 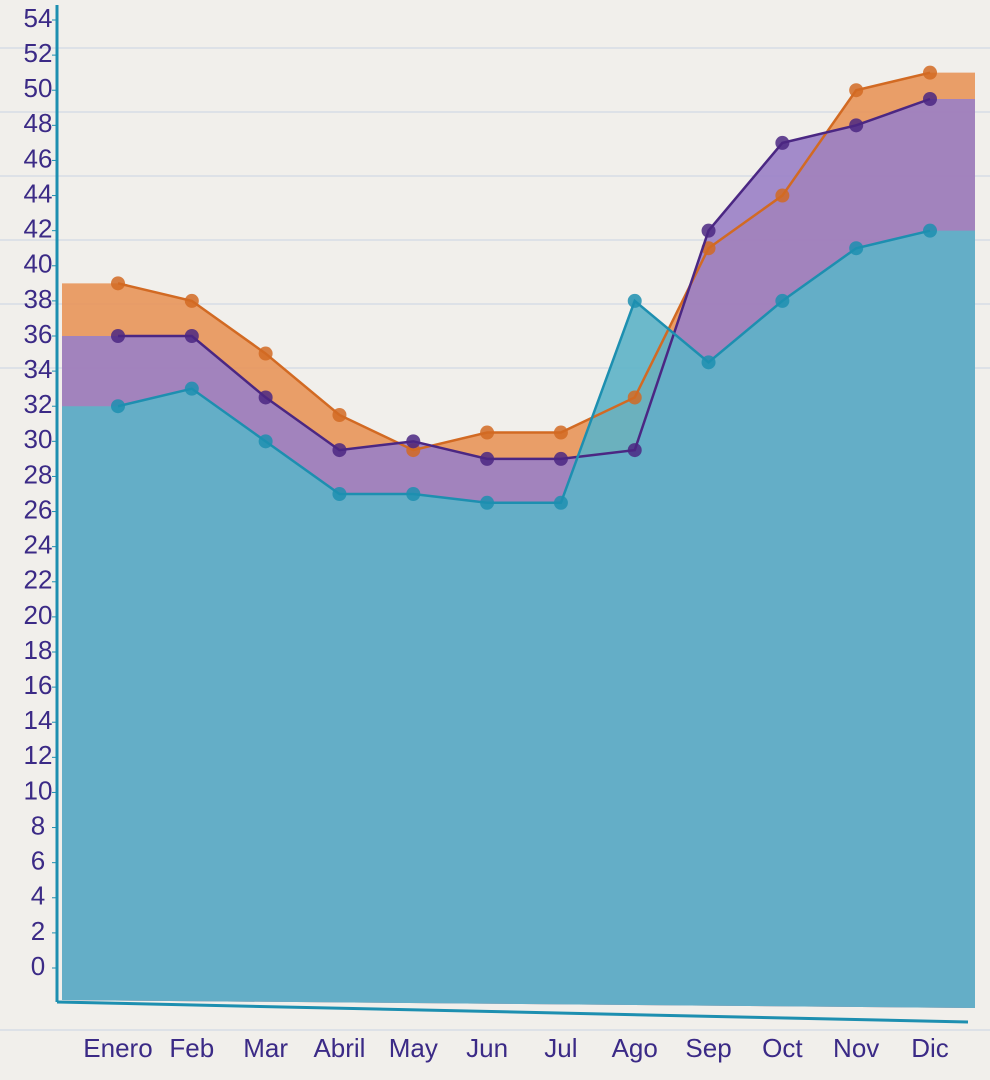 What do you see at coordinates (560, 1048) in the screenshot?
I see `x-tick-label: Jul` at bounding box center [560, 1048].